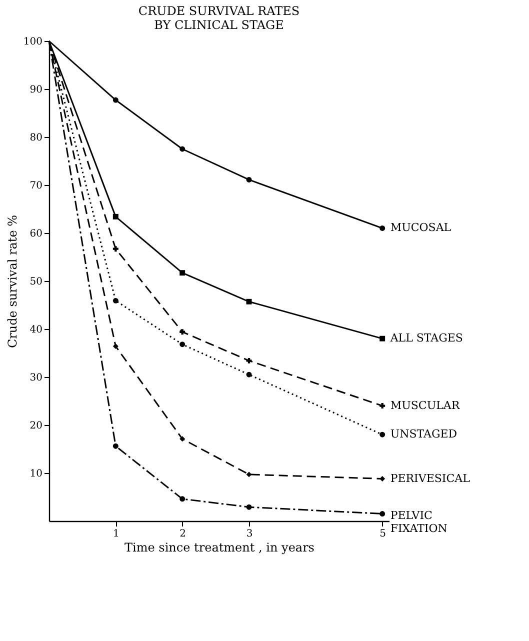  What do you see at coordinates (36, 234) in the screenshot?
I see `y-tick-label: 60` at bounding box center [36, 234].